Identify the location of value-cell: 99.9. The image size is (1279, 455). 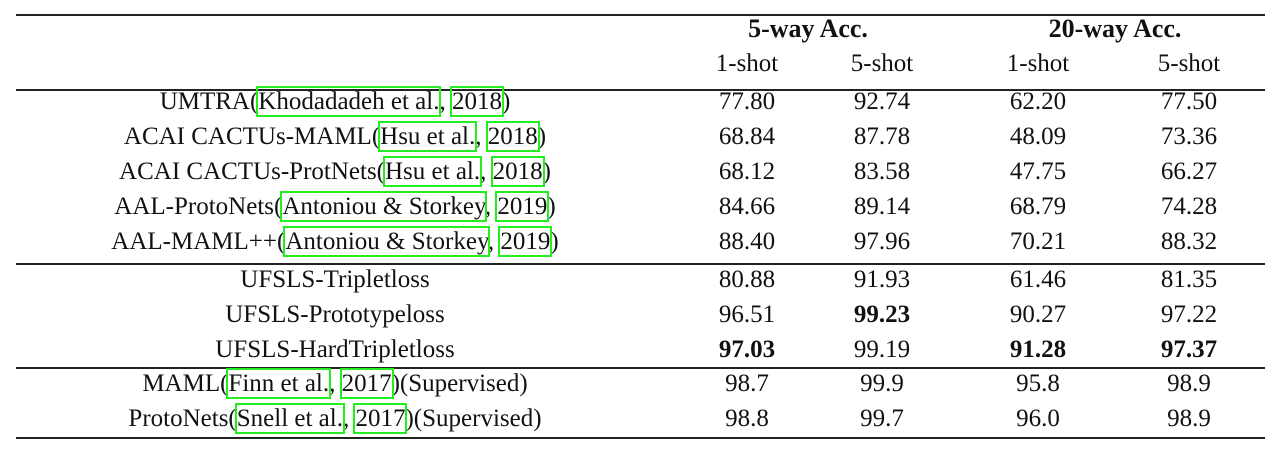
(882, 383).